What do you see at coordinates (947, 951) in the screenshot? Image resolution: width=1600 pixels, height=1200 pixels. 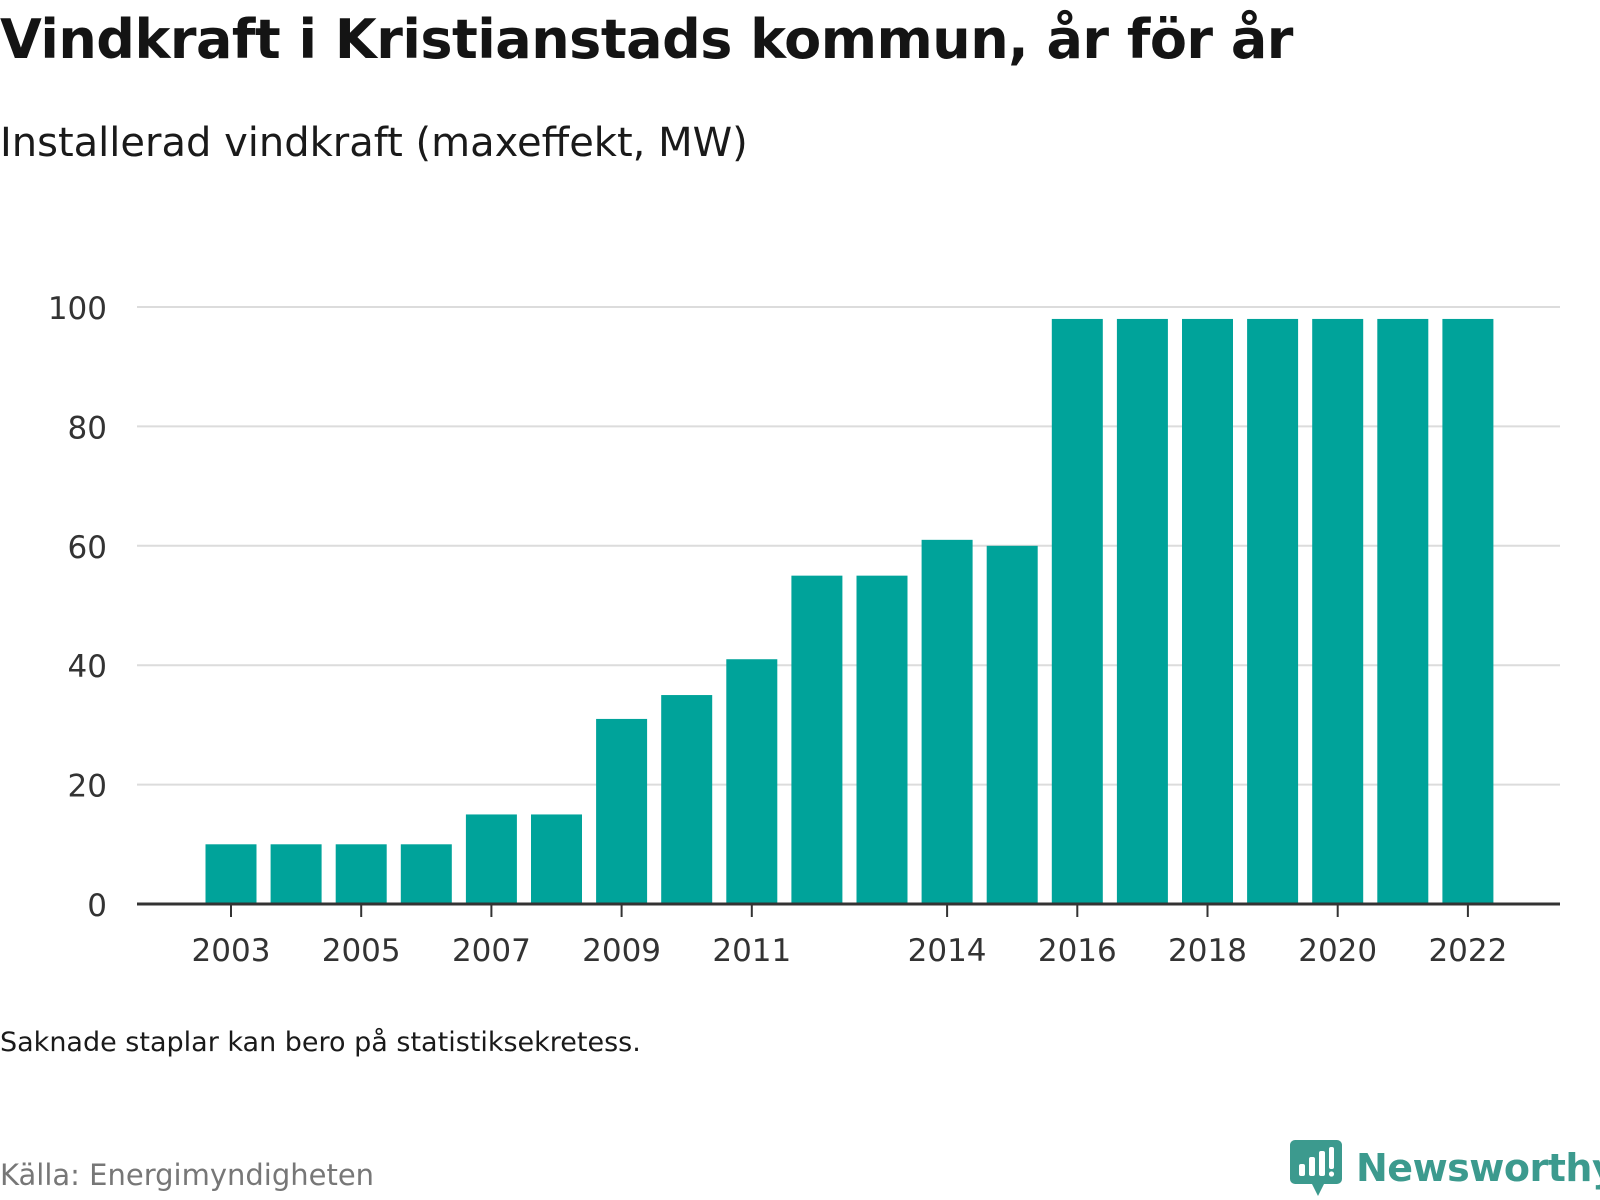 I see `x-tick-label: 2014` at bounding box center [947, 951].